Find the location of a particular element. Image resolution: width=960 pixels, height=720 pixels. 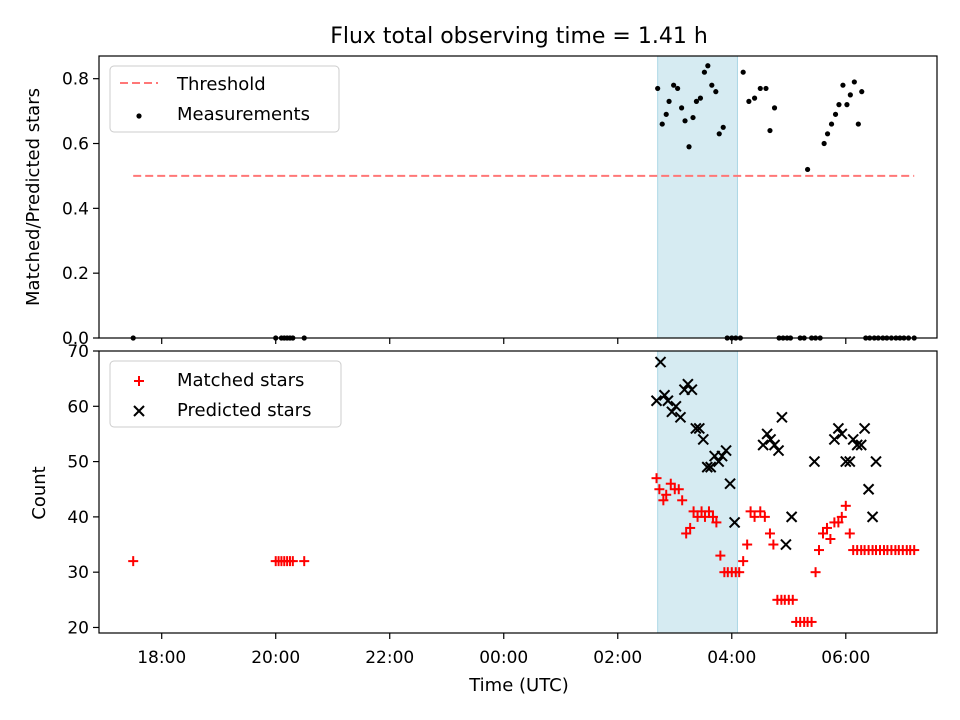

x-tick-label: 18:00 is located at coordinates (161, 658).